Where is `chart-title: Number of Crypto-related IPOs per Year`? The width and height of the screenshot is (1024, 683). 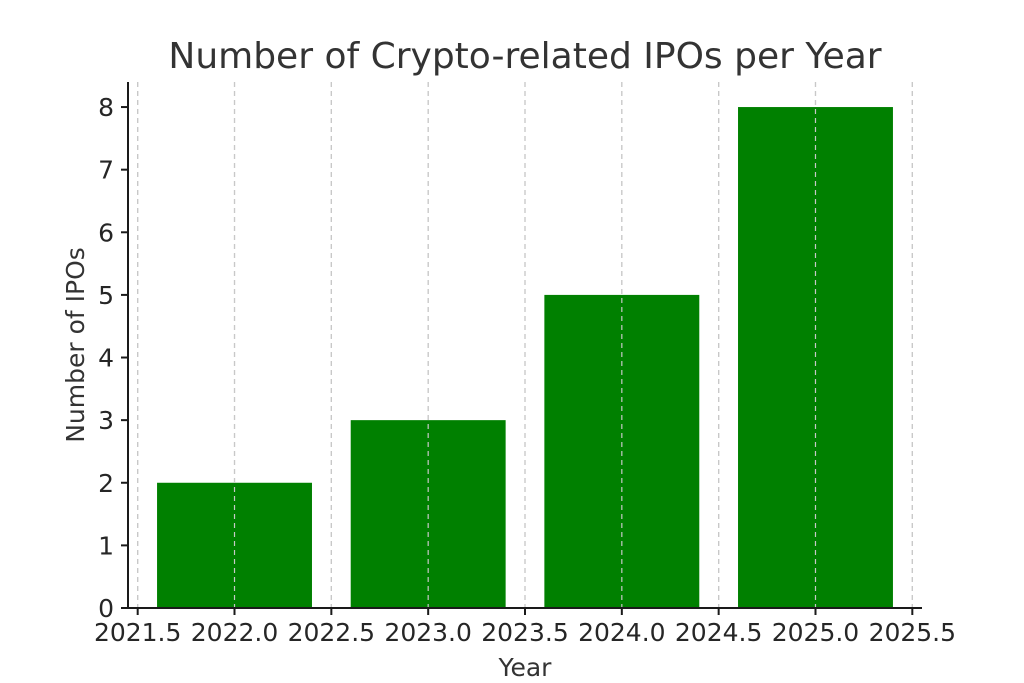
chart-title: Number of Crypto-related IPOs per Year is located at coordinates (524, 56).